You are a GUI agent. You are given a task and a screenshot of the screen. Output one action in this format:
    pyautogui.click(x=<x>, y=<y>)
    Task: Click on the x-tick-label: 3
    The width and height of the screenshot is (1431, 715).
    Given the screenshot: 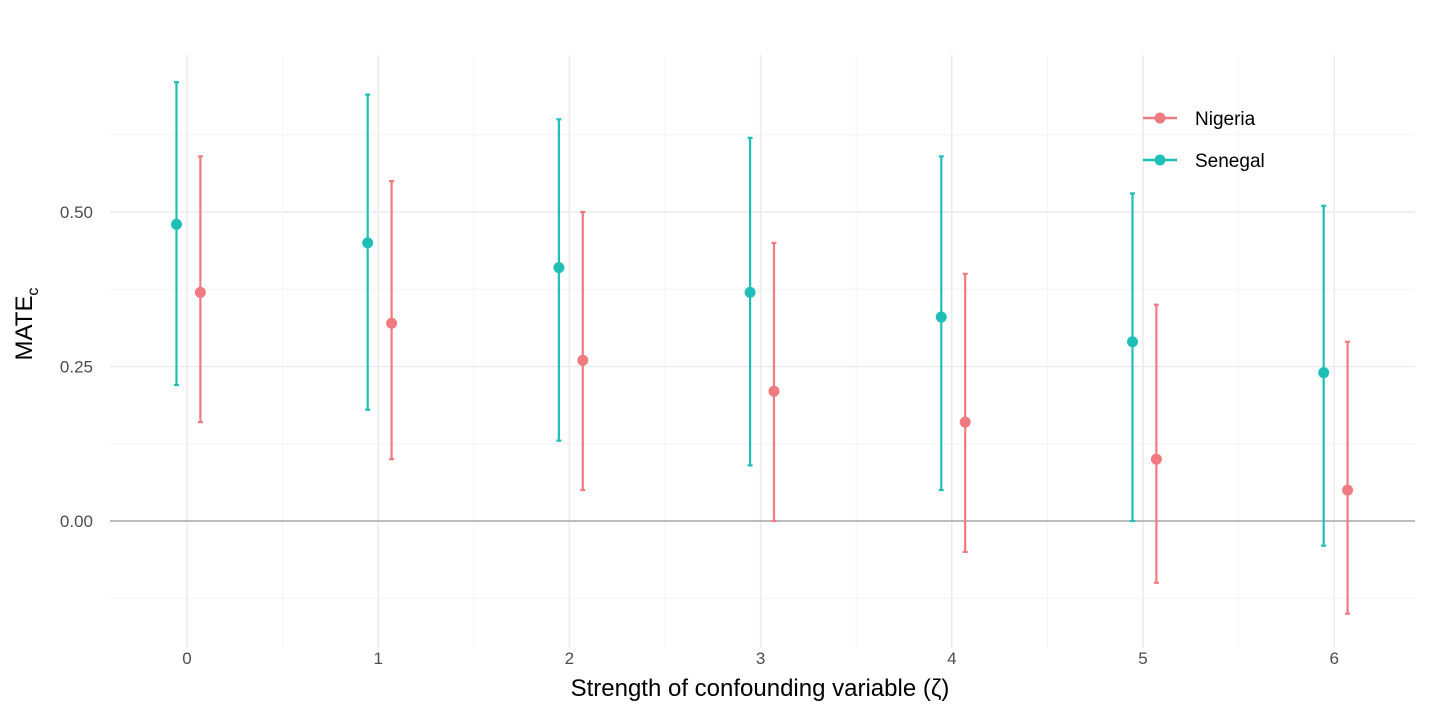 What is the action you would take?
    pyautogui.click(x=760, y=658)
    